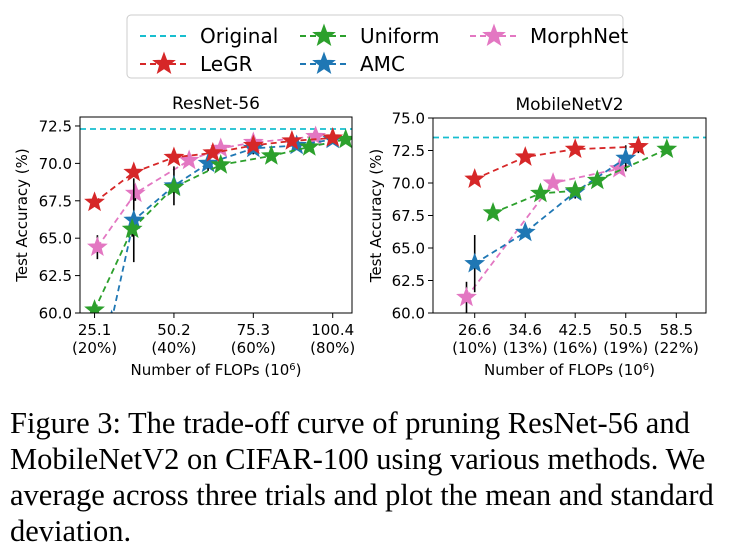  Describe the element at coordinates (676, 348) in the screenshot. I see `x-tick-sublabel: (22%)` at that location.